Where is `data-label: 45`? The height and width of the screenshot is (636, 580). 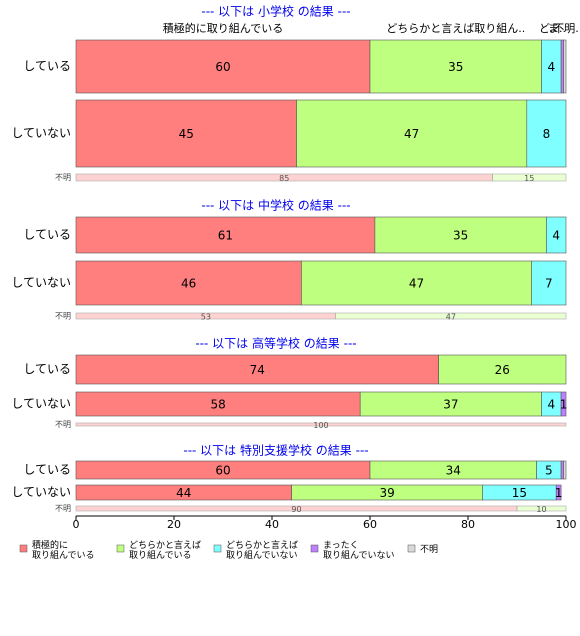
data-label: 45 is located at coordinates (186, 134).